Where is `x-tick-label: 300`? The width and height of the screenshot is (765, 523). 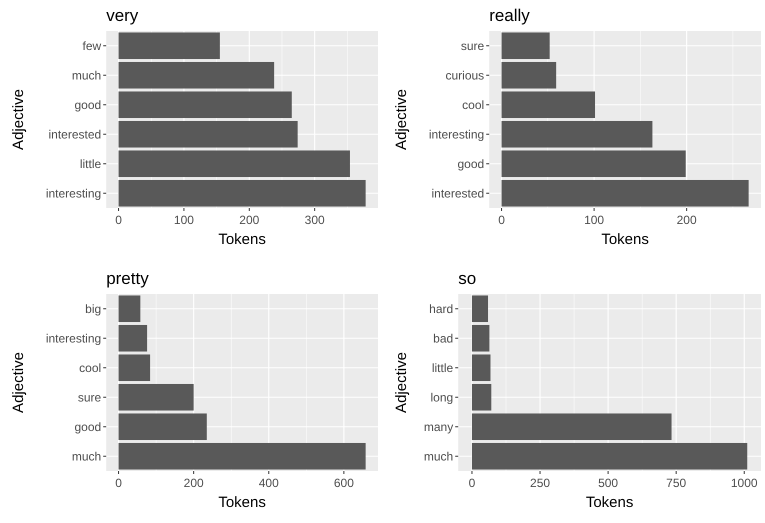
x-tick-label: 300 is located at coordinates (314, 220).